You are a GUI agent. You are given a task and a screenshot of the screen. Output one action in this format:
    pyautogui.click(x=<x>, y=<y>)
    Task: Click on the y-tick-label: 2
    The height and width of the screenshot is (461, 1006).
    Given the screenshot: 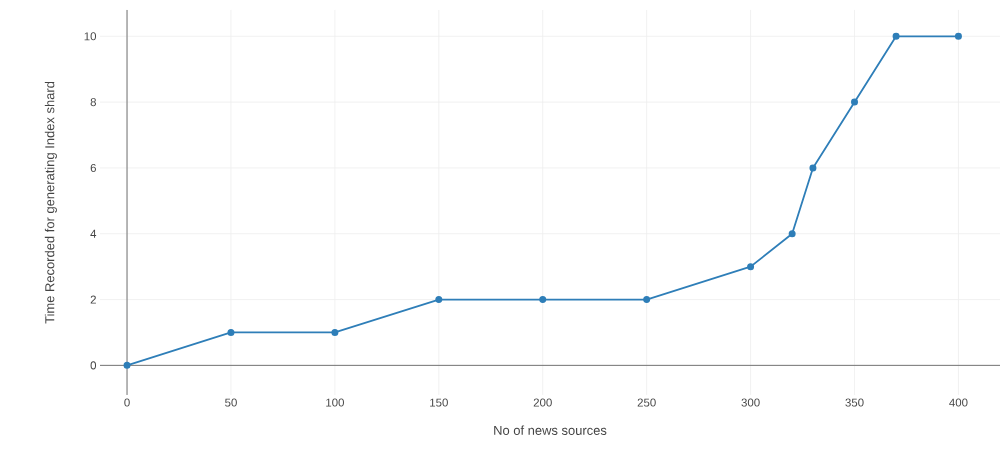 What is the action you would take?
    pyautogui.click(x=93, y=299)
    